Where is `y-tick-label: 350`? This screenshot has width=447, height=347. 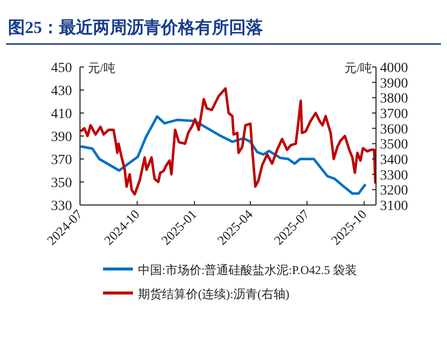
y-tick-label: 350 is located at coordinates (61, 183).